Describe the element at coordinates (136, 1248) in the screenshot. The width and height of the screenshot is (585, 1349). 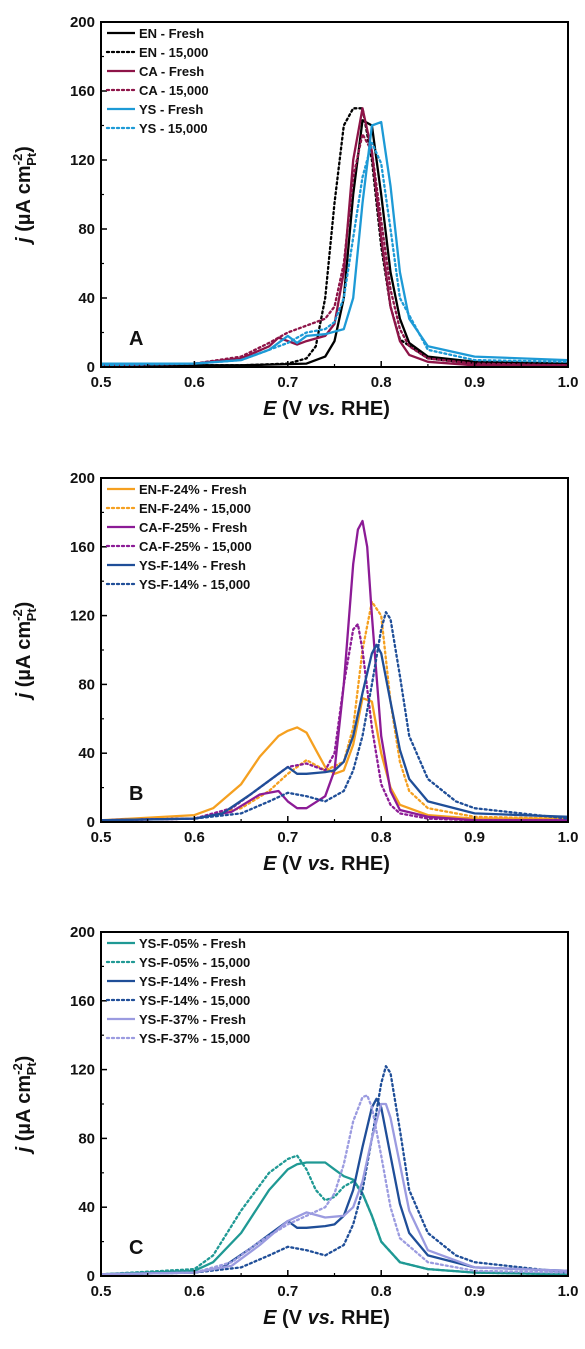
I see `panel-label: C` at that location.